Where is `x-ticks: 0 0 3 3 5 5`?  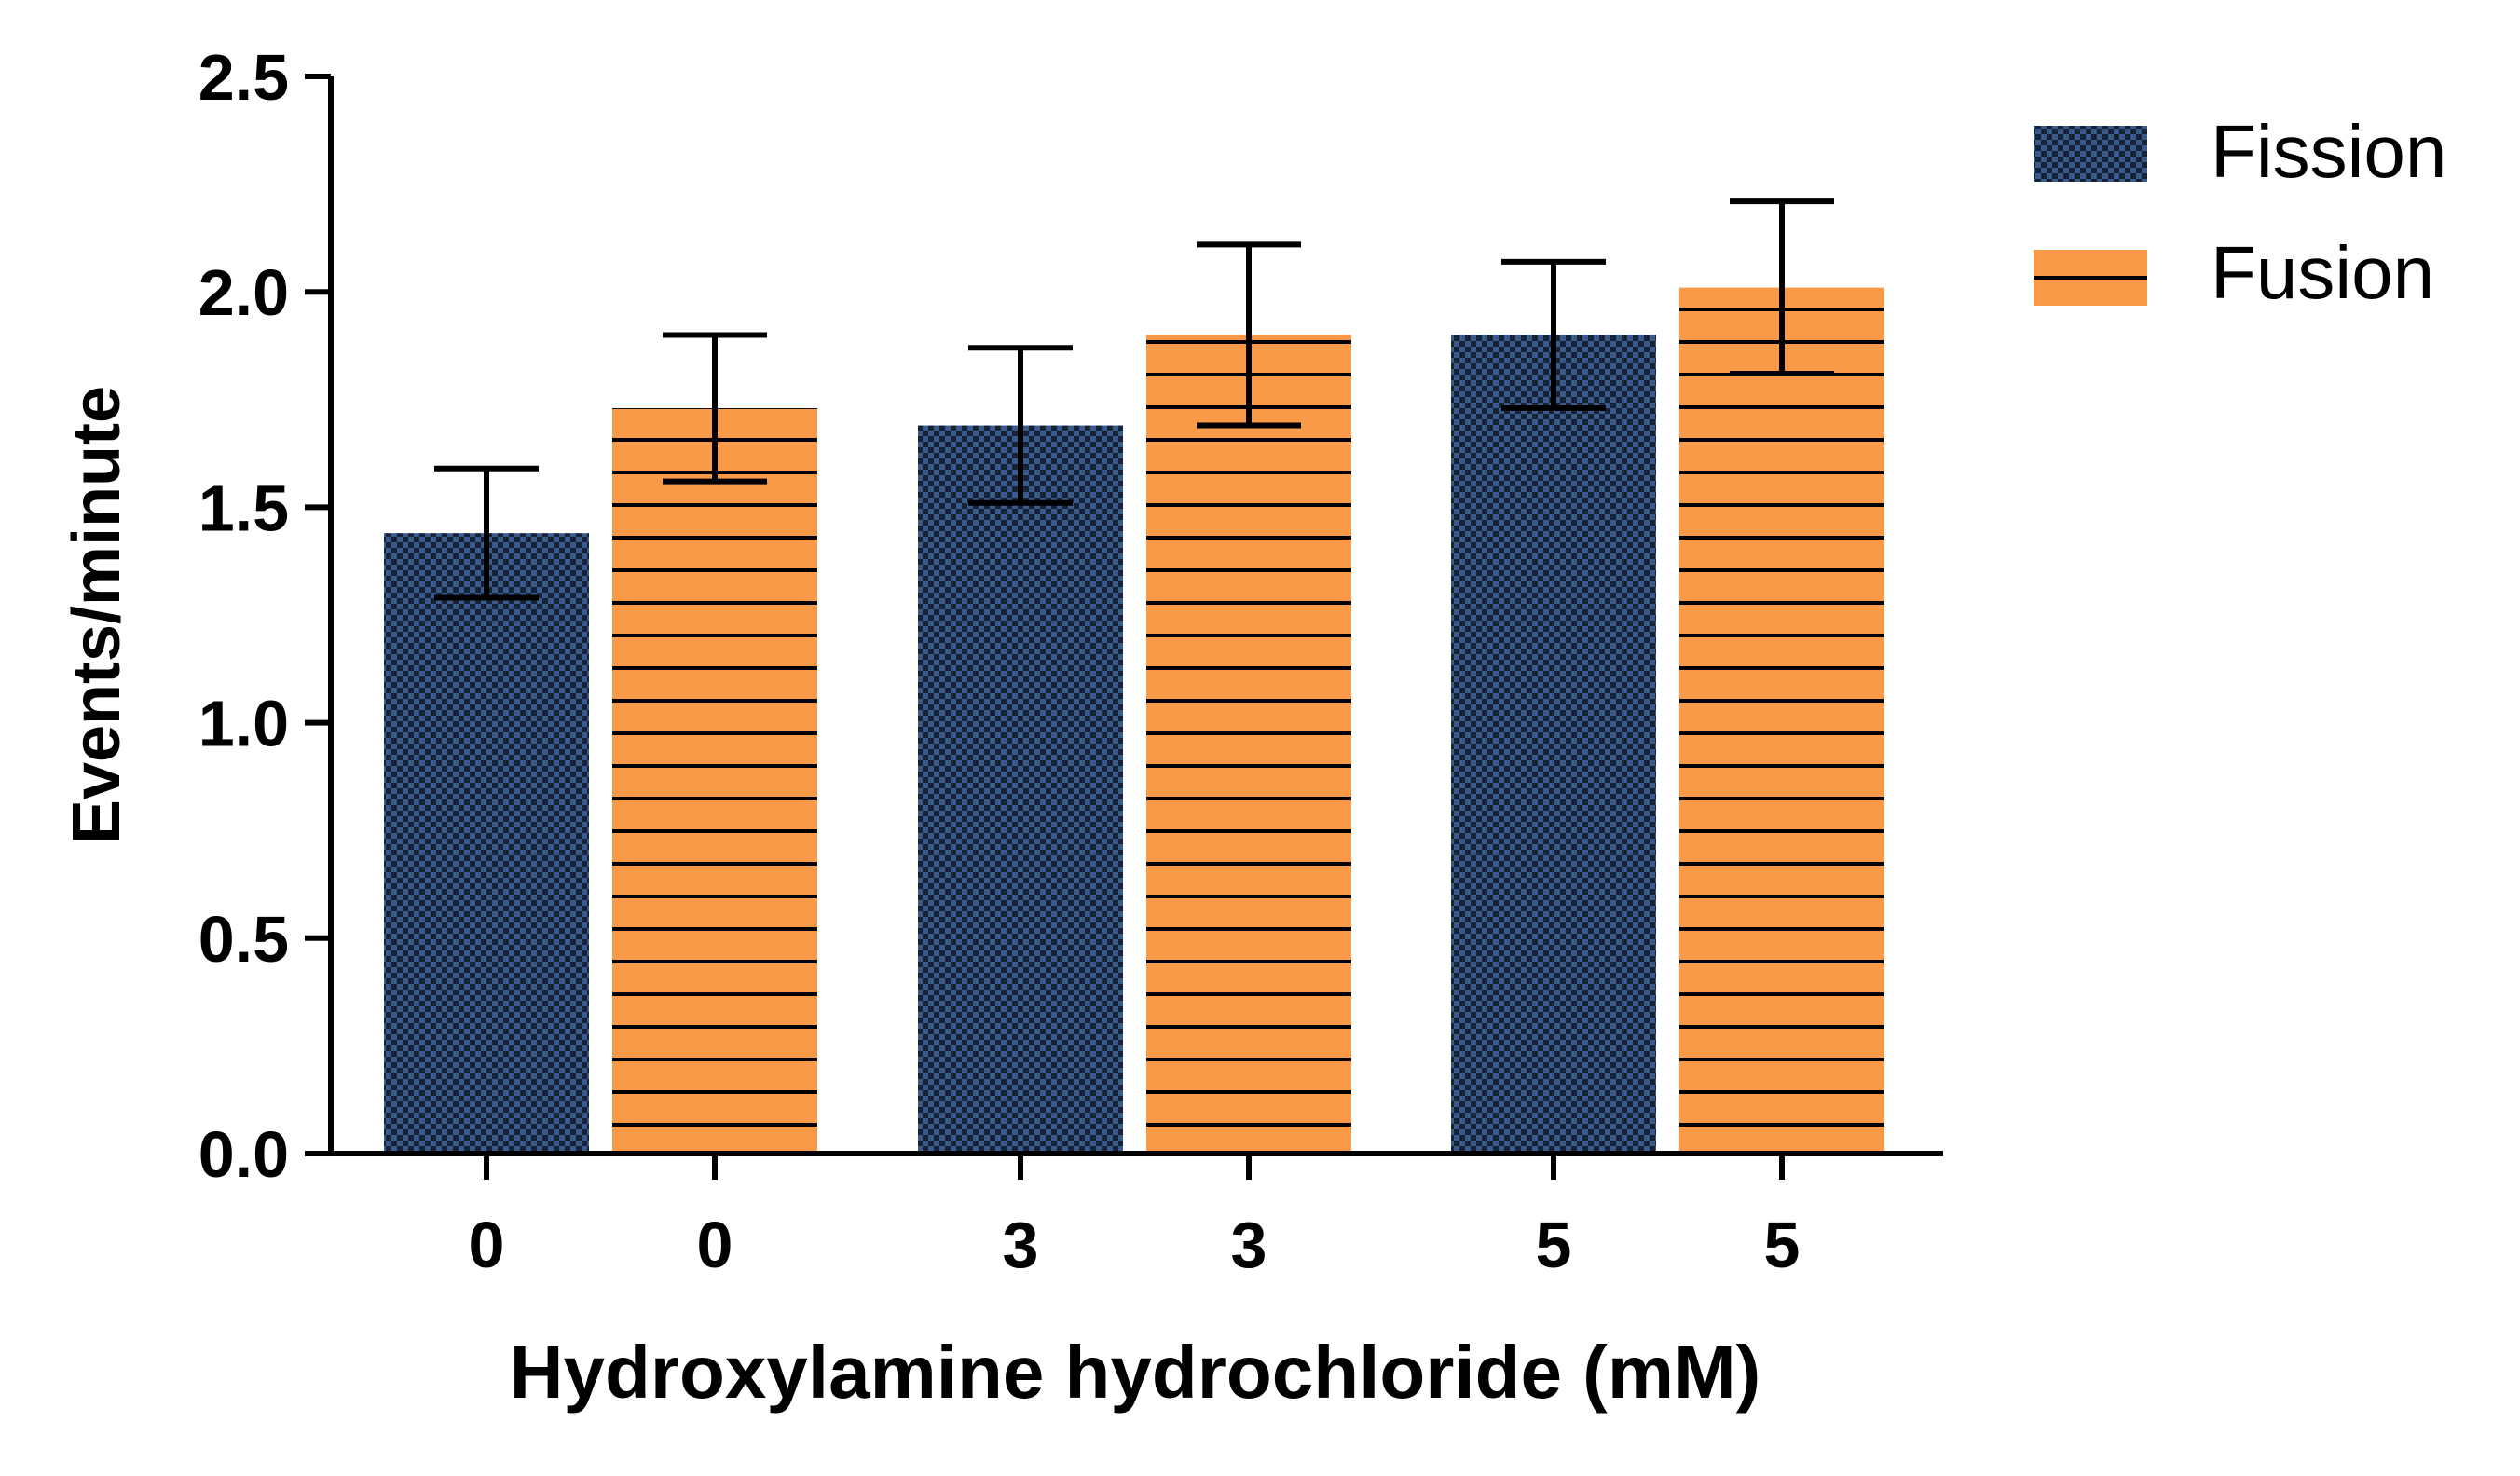 x-ticks: 0 0 3 3 5 5 is located at coordinates (1135, 1217).